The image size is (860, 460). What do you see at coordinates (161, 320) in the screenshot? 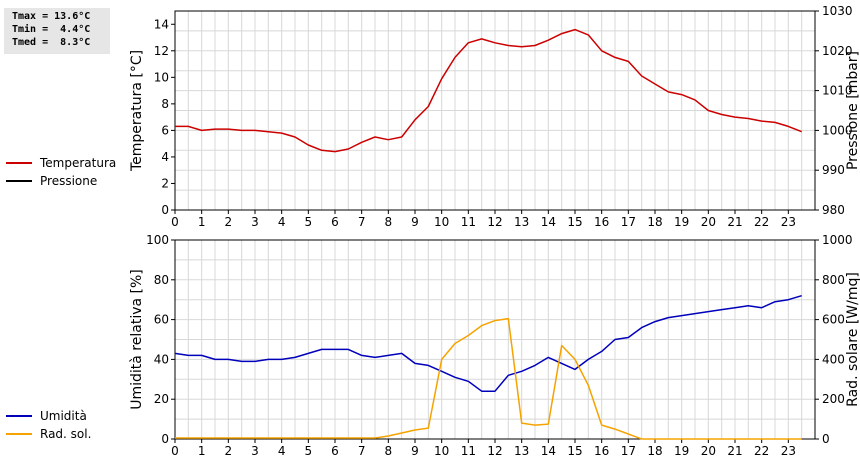
I see `panel-1-ytick-label: 60` at bounding box center [161, 320].